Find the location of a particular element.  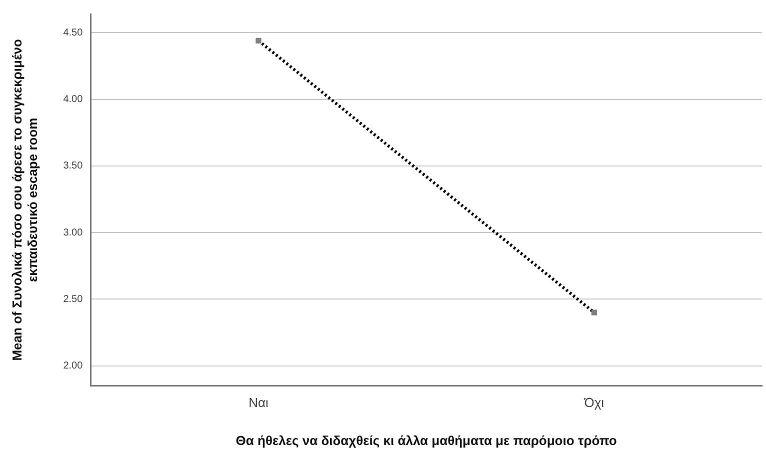

y-tick-label: 3.00 is located at coordinates (73, 232).